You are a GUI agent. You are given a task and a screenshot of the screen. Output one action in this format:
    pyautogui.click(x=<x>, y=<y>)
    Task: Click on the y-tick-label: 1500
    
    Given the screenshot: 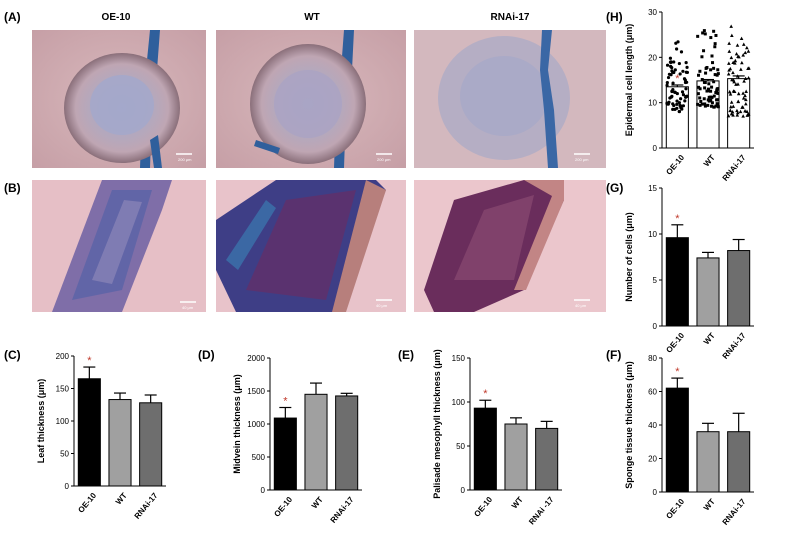 What is the action you would take?
    pyautogui.click(x=256, y=391)
    